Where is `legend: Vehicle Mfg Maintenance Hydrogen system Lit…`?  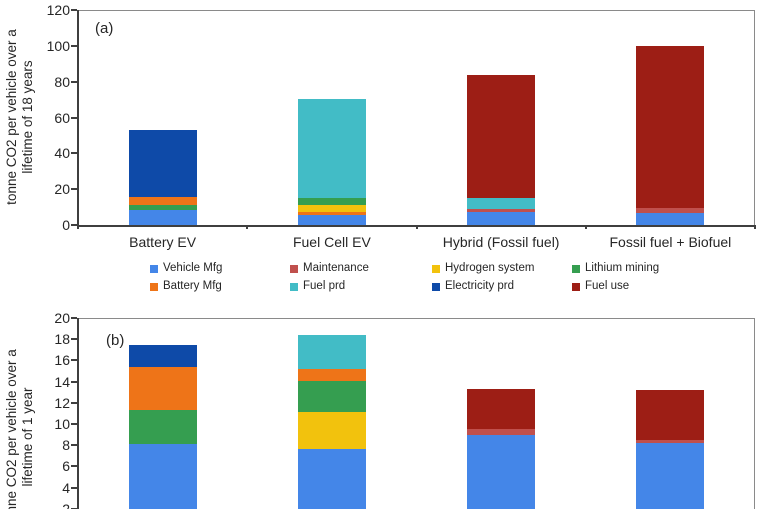 legend: Vehicle Mfg Maintenance Hydrogen system Lit… is located at coordinates (436, 277).